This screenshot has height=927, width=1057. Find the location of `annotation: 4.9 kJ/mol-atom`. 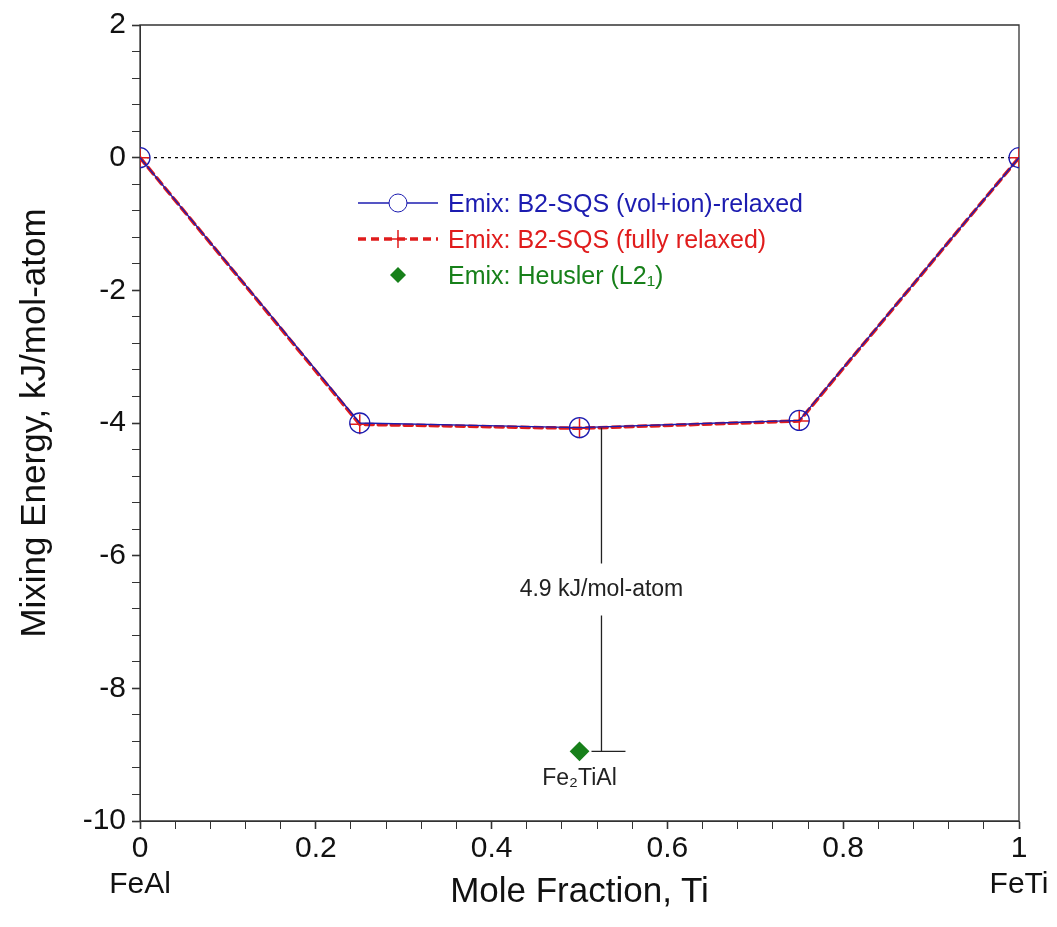

annotation: 4.9 kJ/mol-atom is located at coordinates (601, 587).